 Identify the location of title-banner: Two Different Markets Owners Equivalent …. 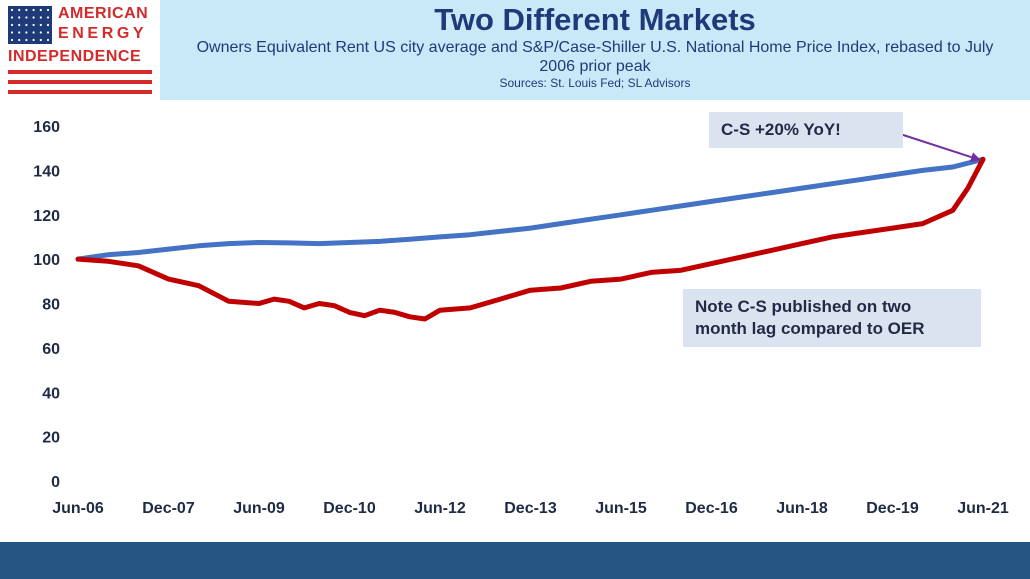
(595, 50).